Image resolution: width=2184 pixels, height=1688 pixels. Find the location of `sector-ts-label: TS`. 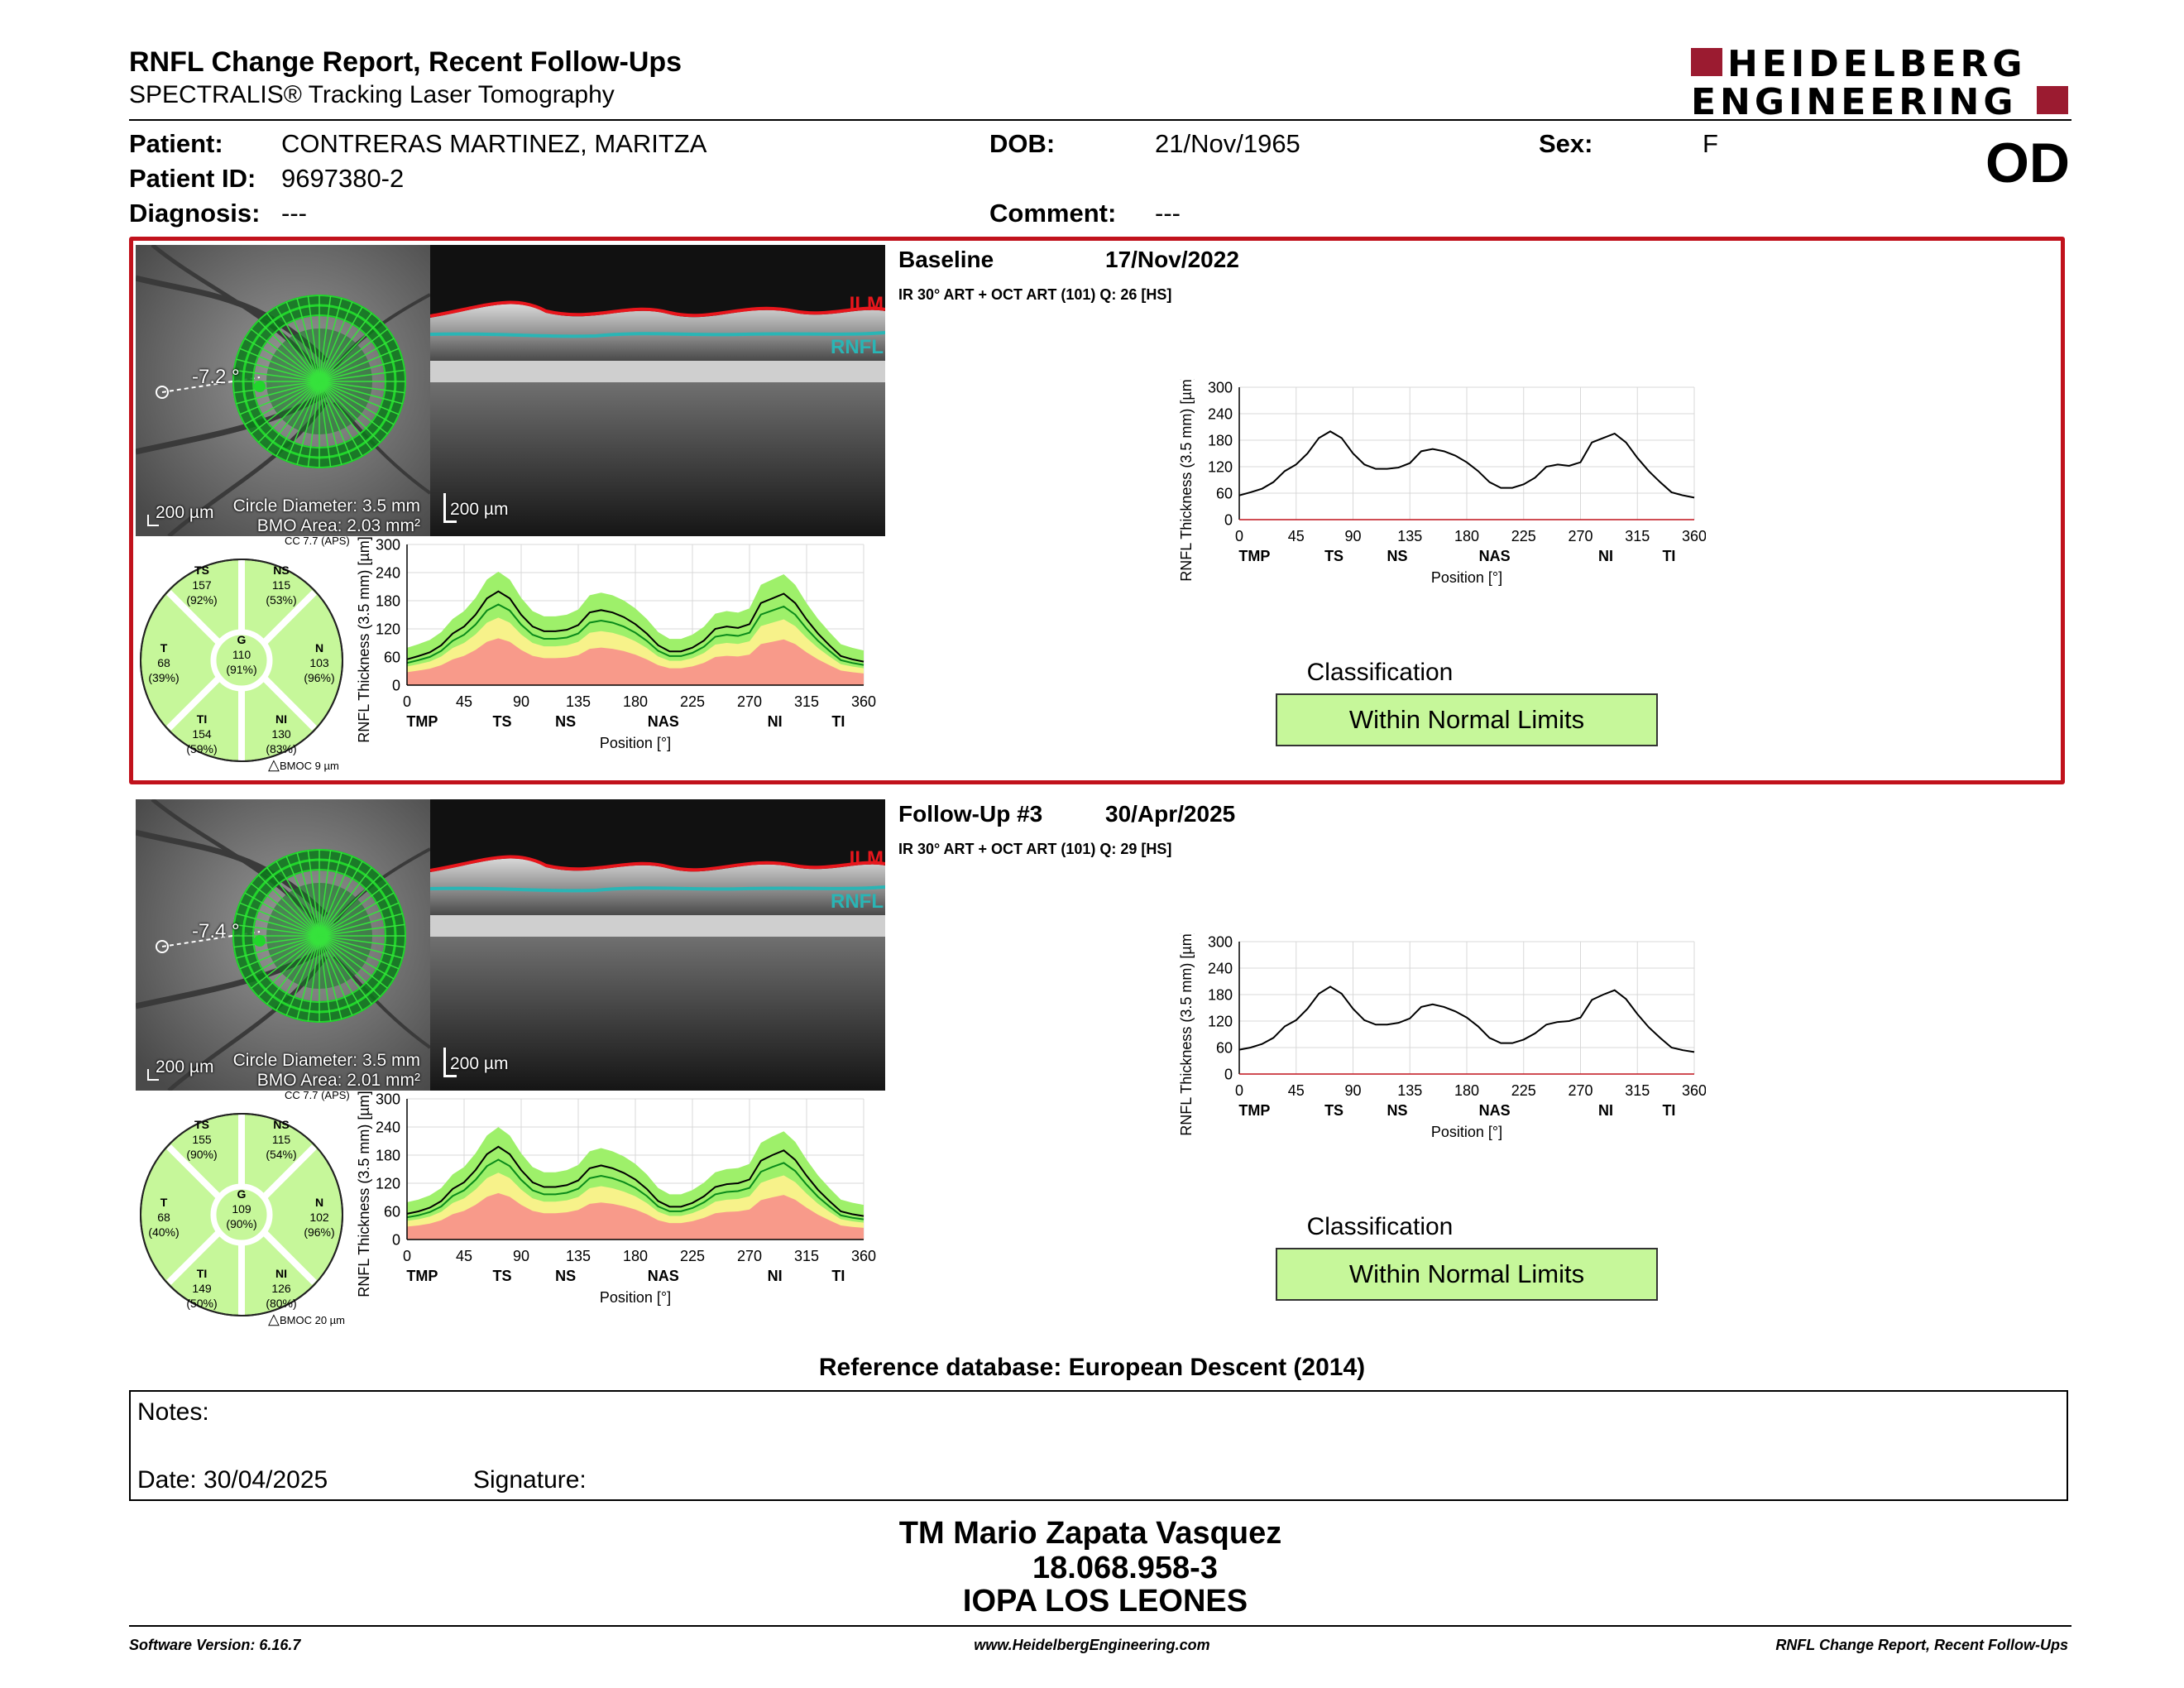

sector-ts-label: TS is located at coordinates (201, 570).